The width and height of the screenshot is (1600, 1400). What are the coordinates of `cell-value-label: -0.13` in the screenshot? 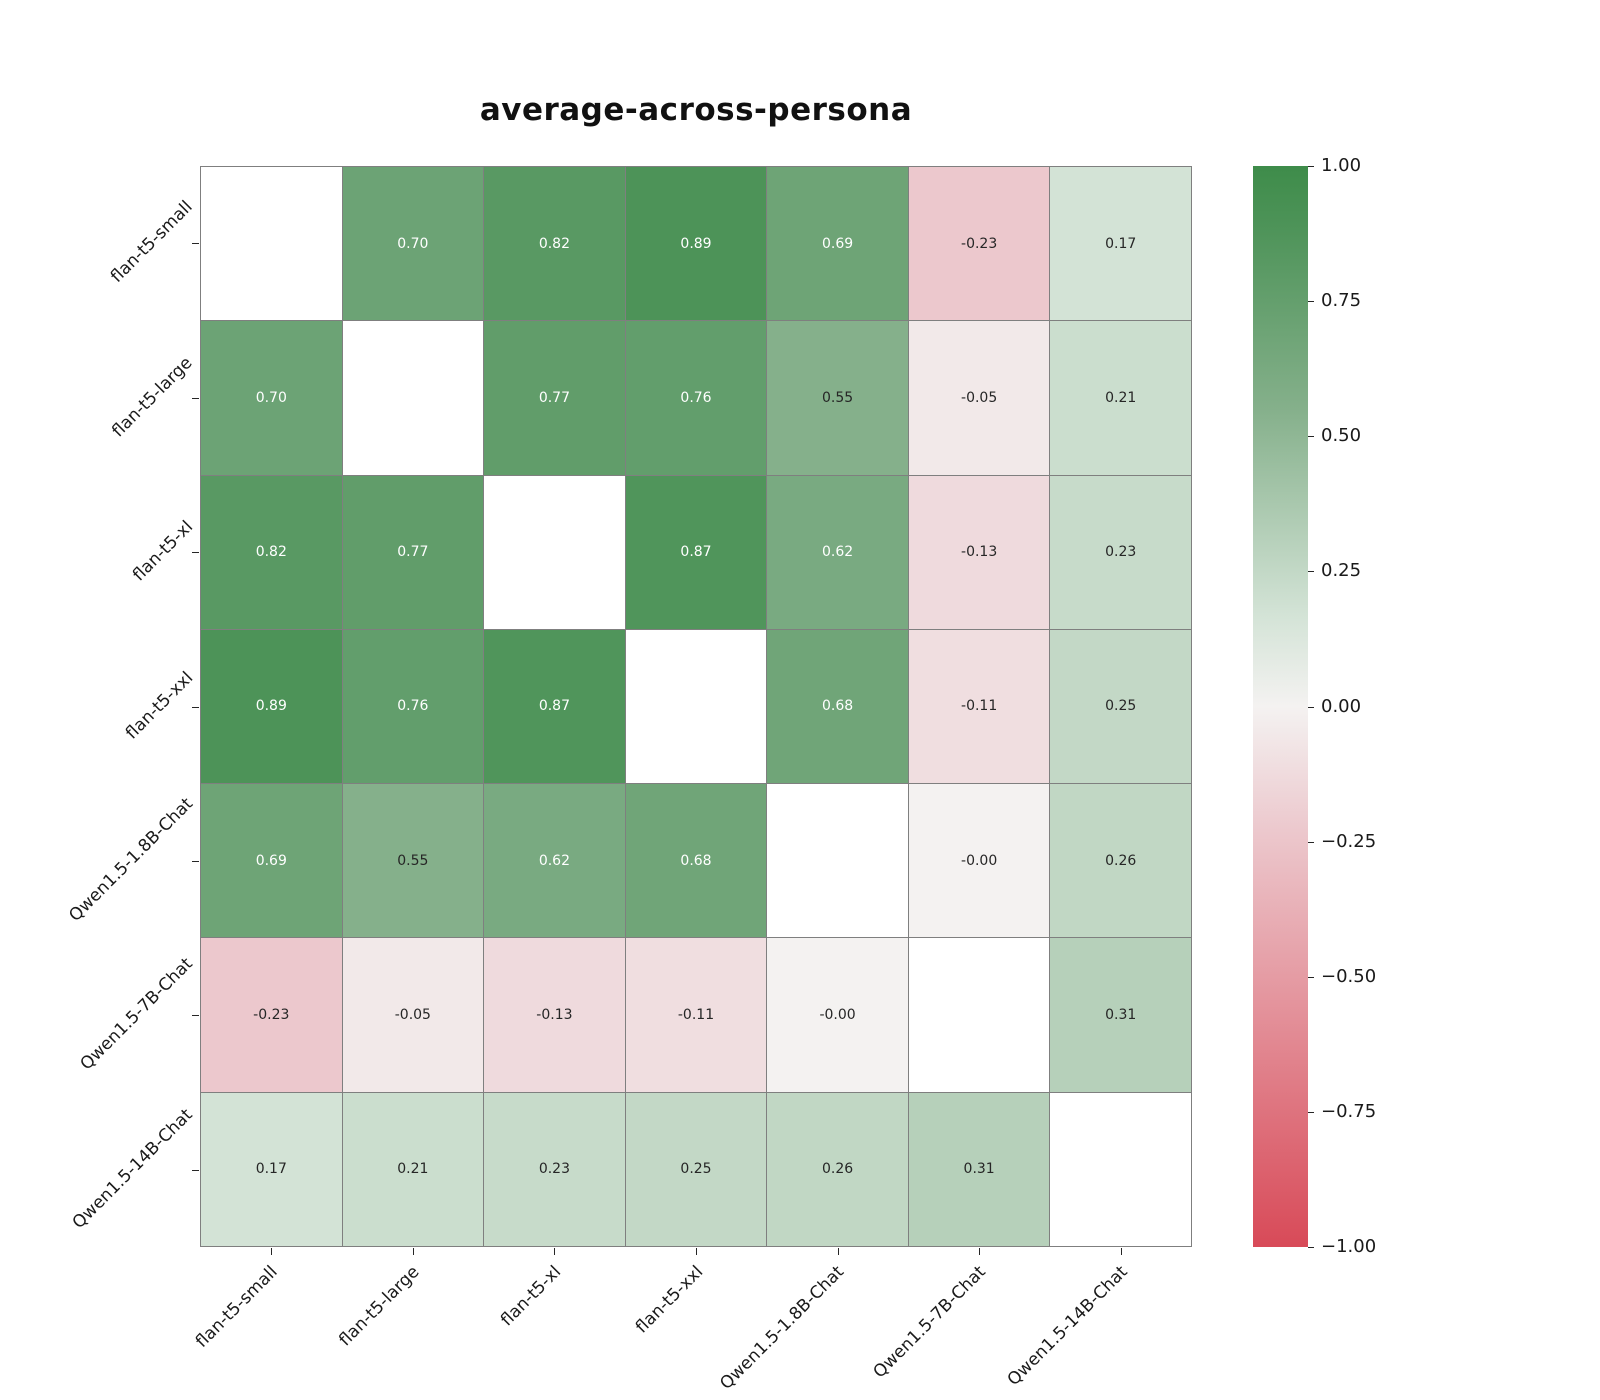 It's located at (554, 1015).